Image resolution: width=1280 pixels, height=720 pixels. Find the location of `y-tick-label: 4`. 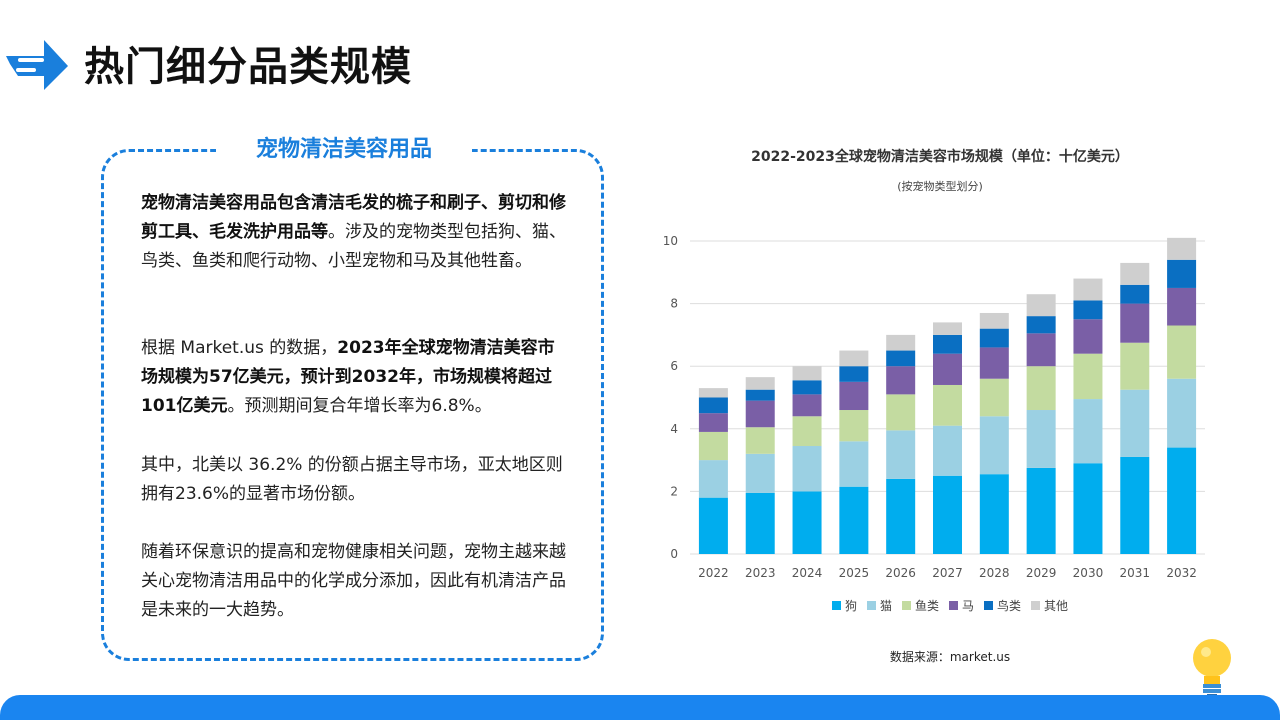

y-tick-label: 4 is located at coordinates (674, 429).